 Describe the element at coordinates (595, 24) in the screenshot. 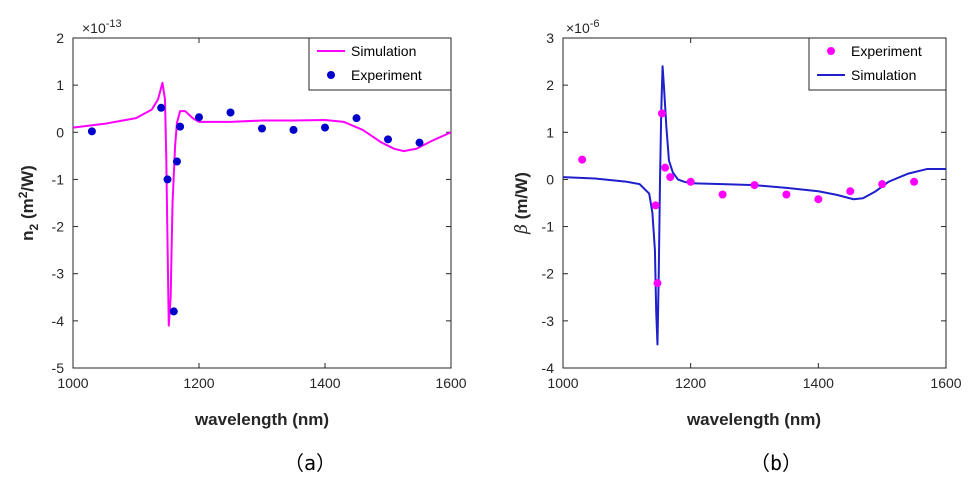

I see `y-multiplier-exponent: -6` at that location.